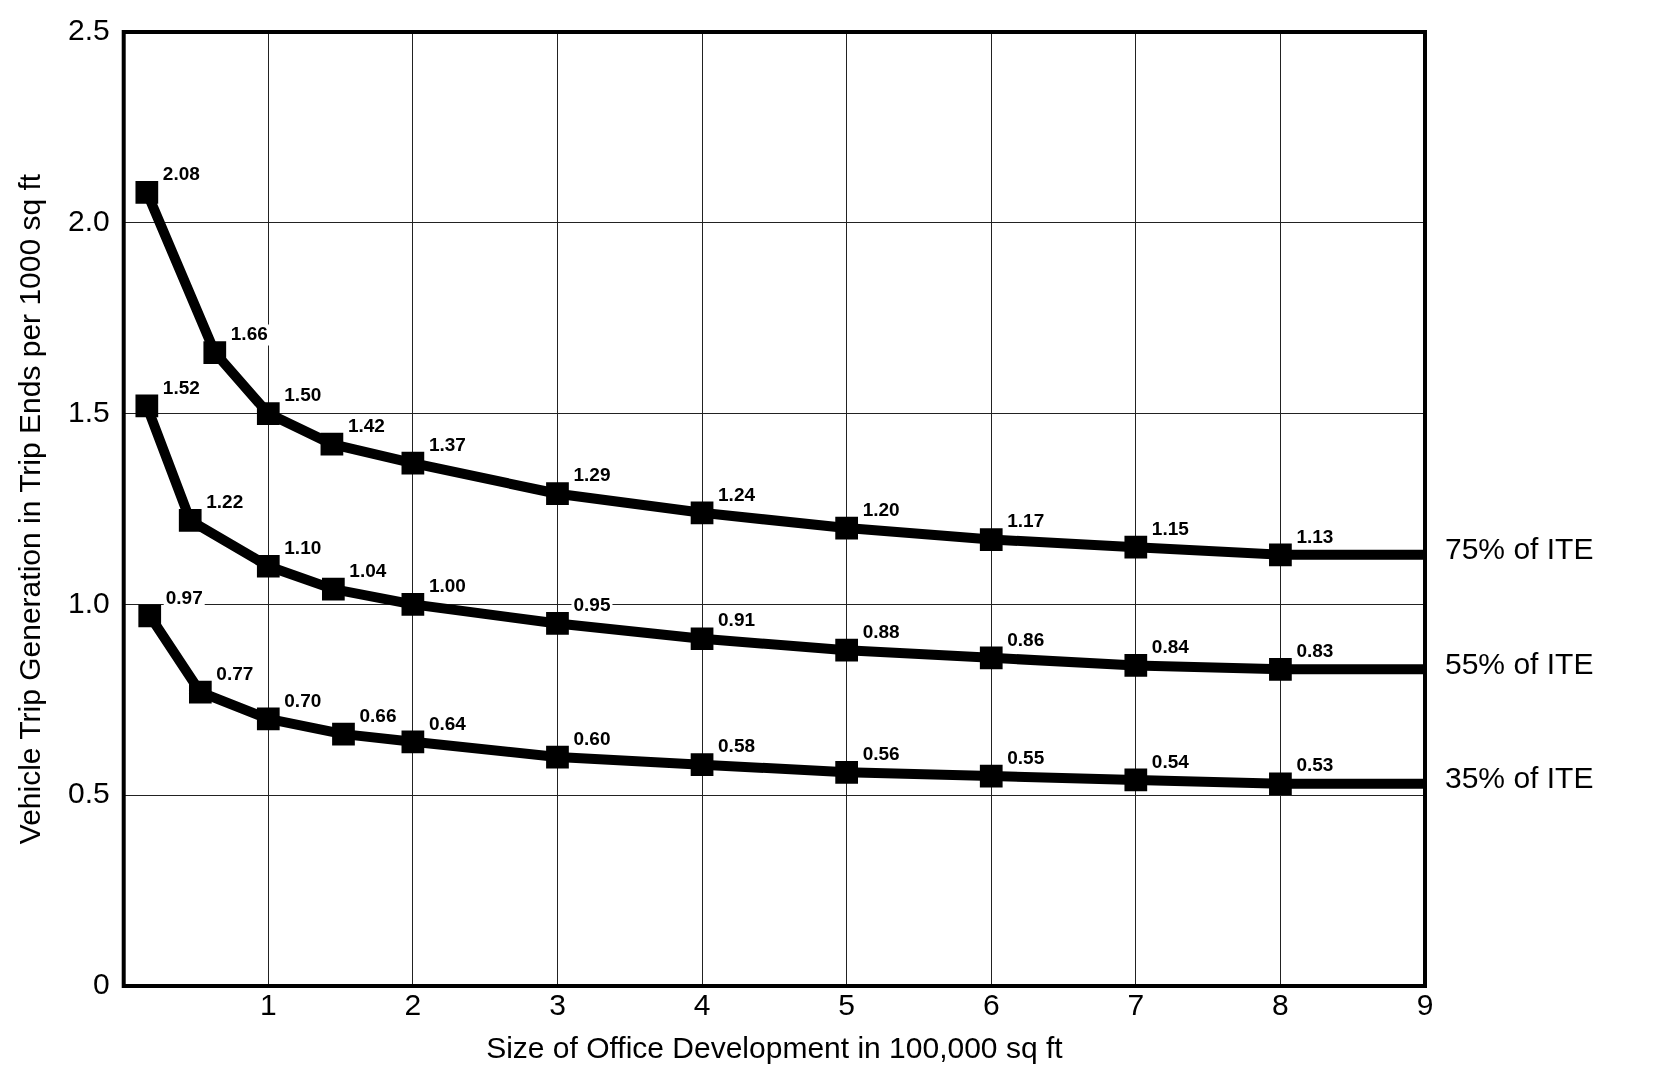  I want to click on data-label: 0.66, so click(378, 715).